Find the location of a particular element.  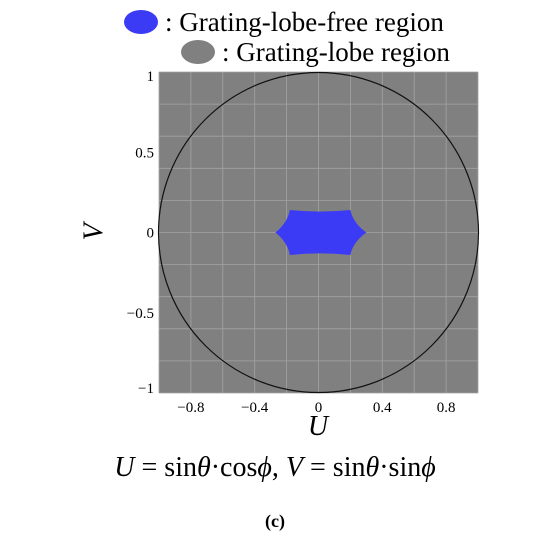

y-tick-label: −1 is located at coordinates (146, 389).